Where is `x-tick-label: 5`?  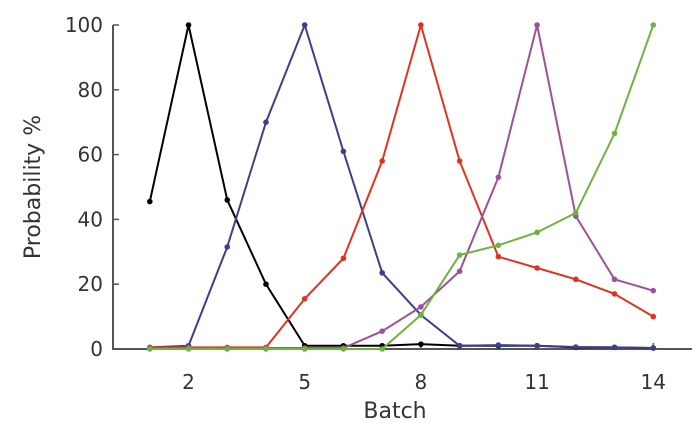 x-tick-label: 5 is located at coordinates (304, 382).